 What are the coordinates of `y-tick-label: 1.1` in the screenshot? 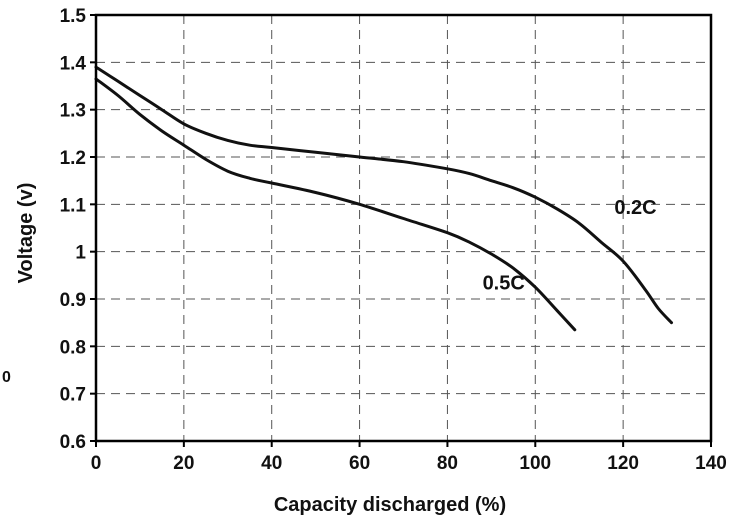 It's located at (73, 205).